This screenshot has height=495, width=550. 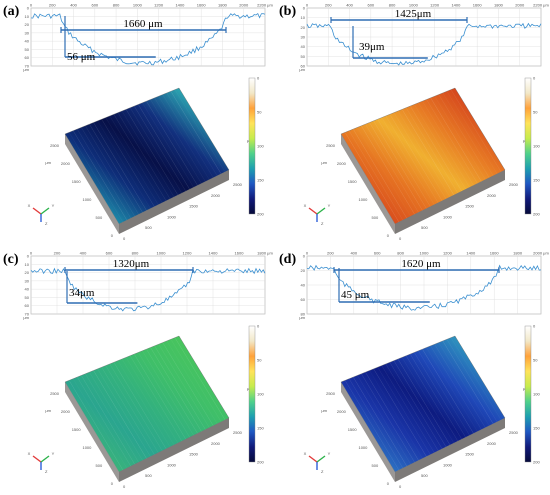 I want to click on surface-tick-label: 1000, so click(x=363, y=447).